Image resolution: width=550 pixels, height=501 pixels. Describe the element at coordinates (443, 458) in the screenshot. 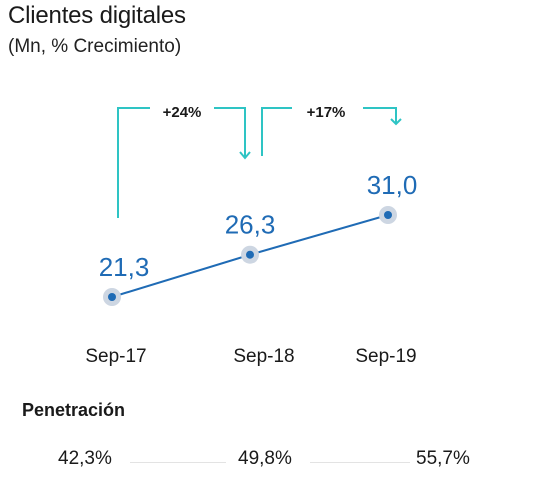

I see `penetration-value-sep-19: 55,7%` at that location.